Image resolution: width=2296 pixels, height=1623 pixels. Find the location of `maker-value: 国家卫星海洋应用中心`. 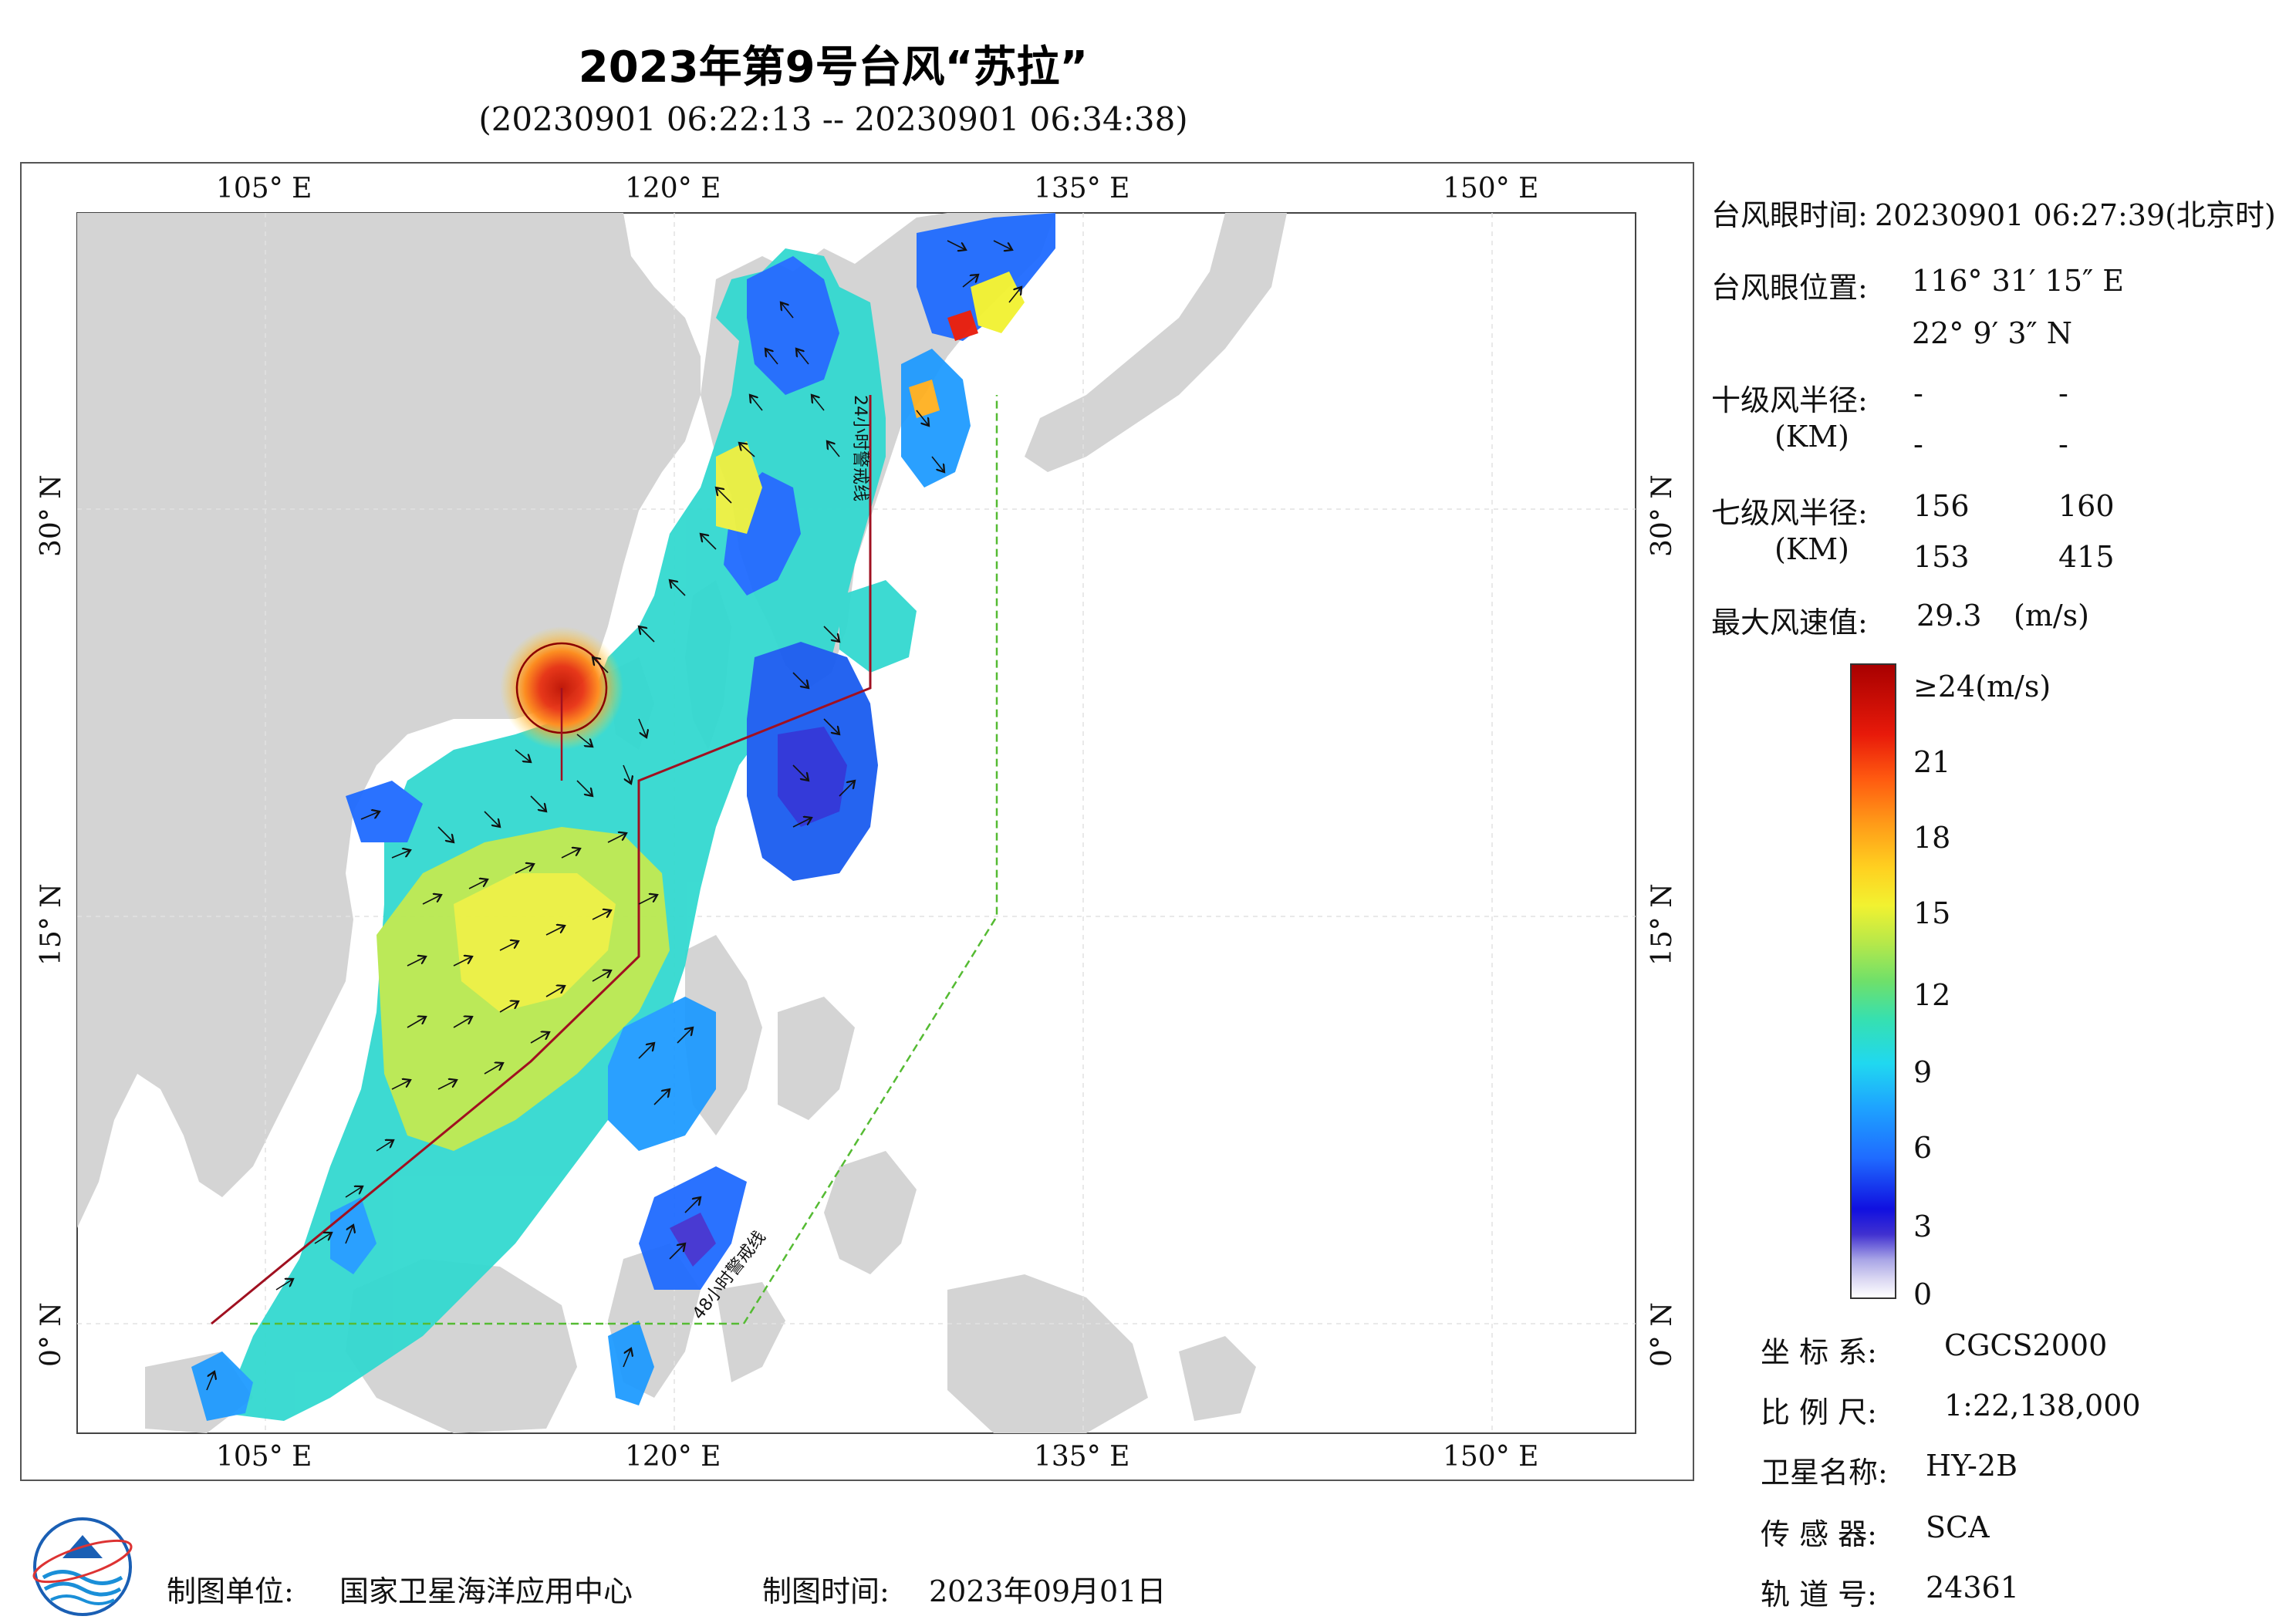

maker-value: 国家卫星海洋应用中心 is located at coordinates (486, 1591).